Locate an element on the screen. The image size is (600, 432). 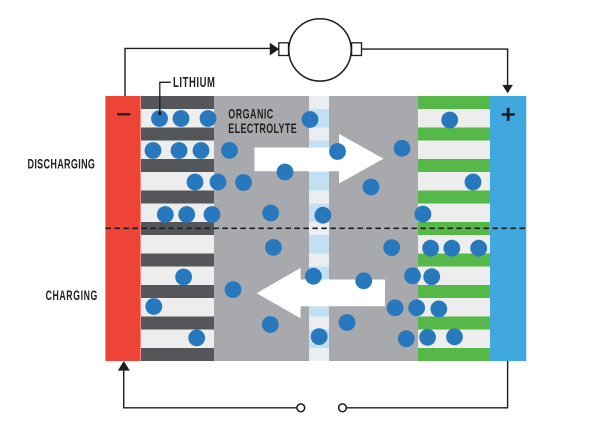
svg-text: LITHIUM is located at coordinates (194, 82).